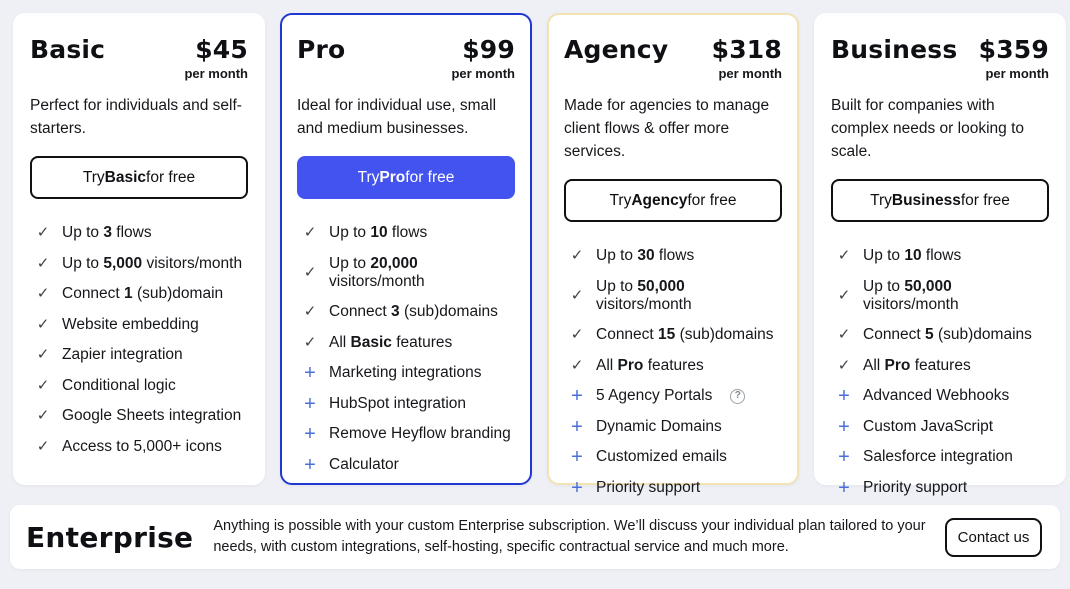 This screenshot has width=1070, height=589. I want to click on text-bold-segment: 20,000, so click(394, 263).